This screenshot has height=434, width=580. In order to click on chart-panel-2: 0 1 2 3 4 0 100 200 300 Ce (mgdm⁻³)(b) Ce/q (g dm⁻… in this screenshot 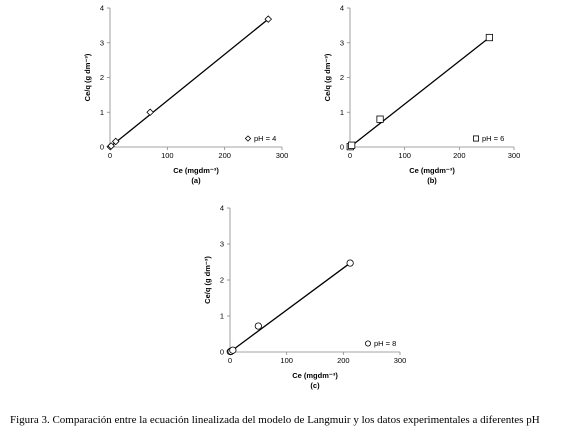, I will do `click(421, 95)`.